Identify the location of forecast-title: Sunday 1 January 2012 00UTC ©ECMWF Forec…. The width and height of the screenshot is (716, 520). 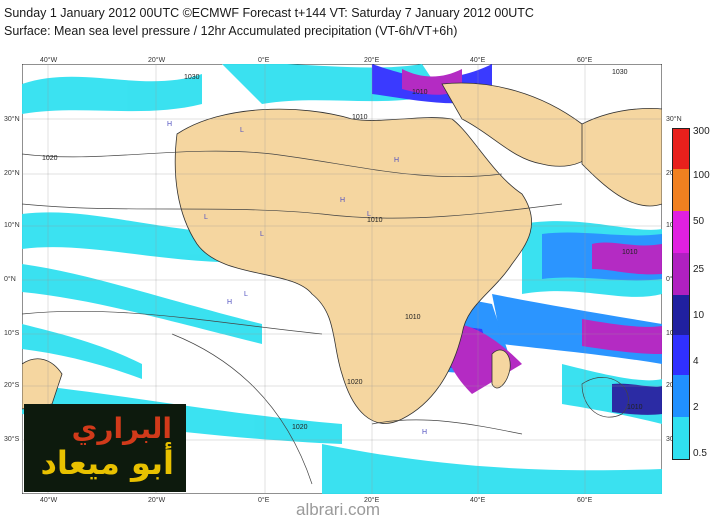
(269, 13).